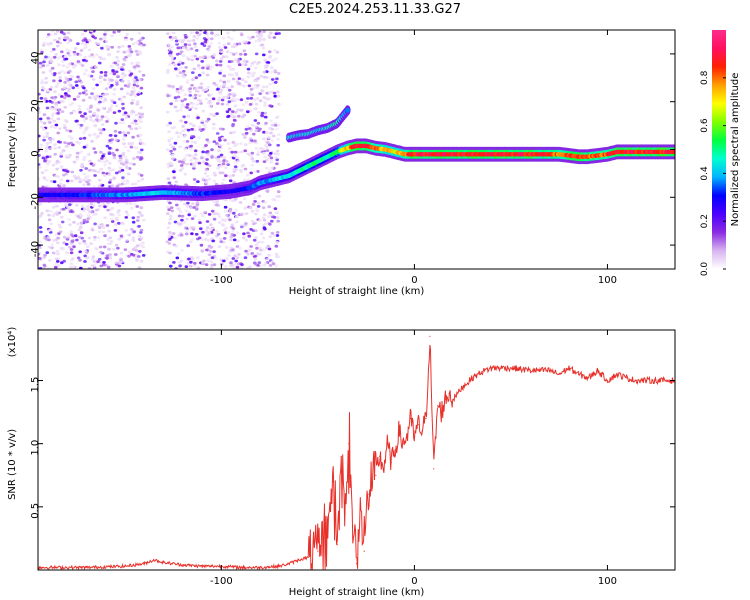  I want to click on ridge, so click(356, 170).